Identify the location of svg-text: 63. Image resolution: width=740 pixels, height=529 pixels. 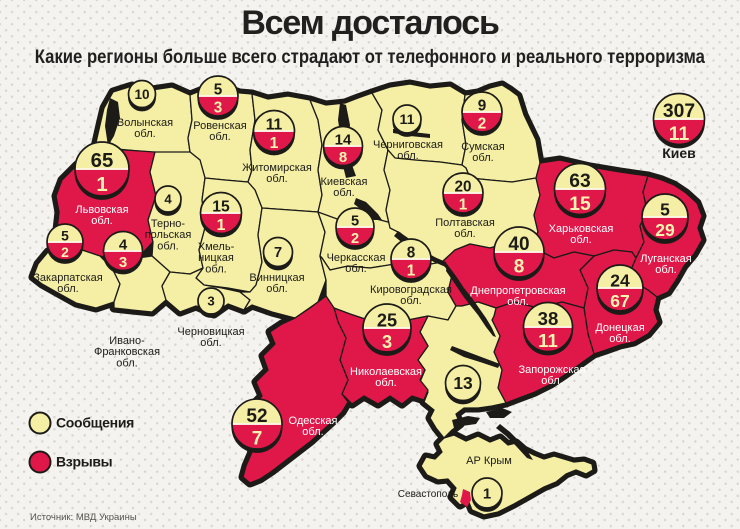
(580, 181).